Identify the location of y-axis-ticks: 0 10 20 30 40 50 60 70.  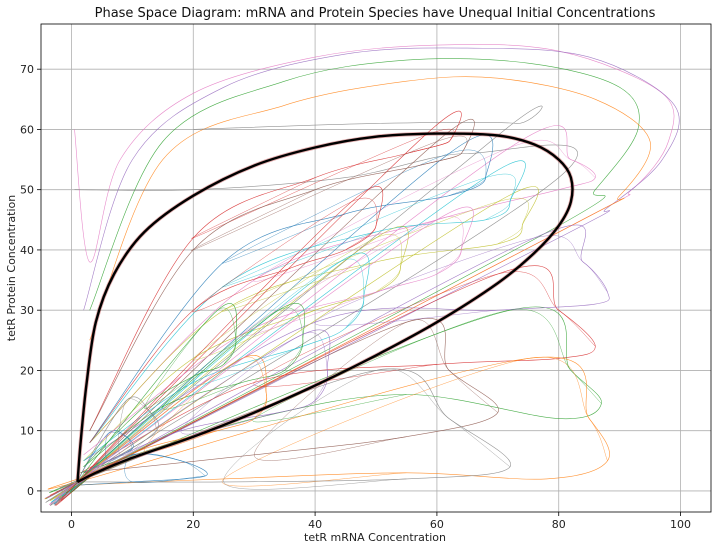
(30, 280).